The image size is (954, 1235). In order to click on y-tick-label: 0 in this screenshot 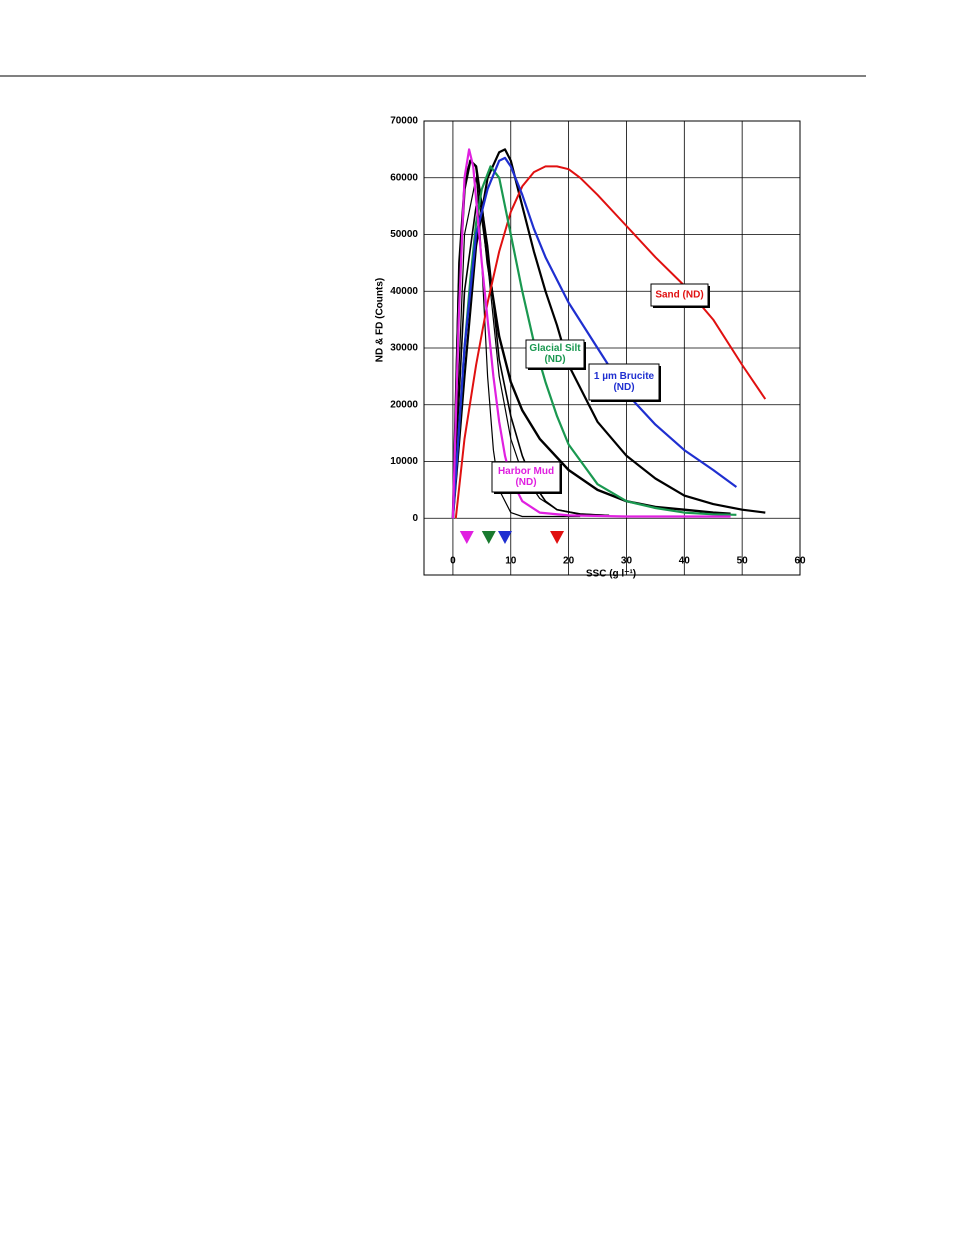, I will do `click(415, 518)`.